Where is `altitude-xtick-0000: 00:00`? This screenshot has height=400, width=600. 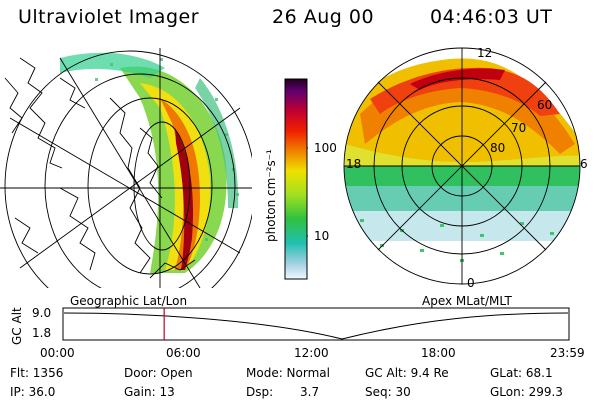
altitude-xtick-0000: 00:00 is located at coordinates (57, 353).